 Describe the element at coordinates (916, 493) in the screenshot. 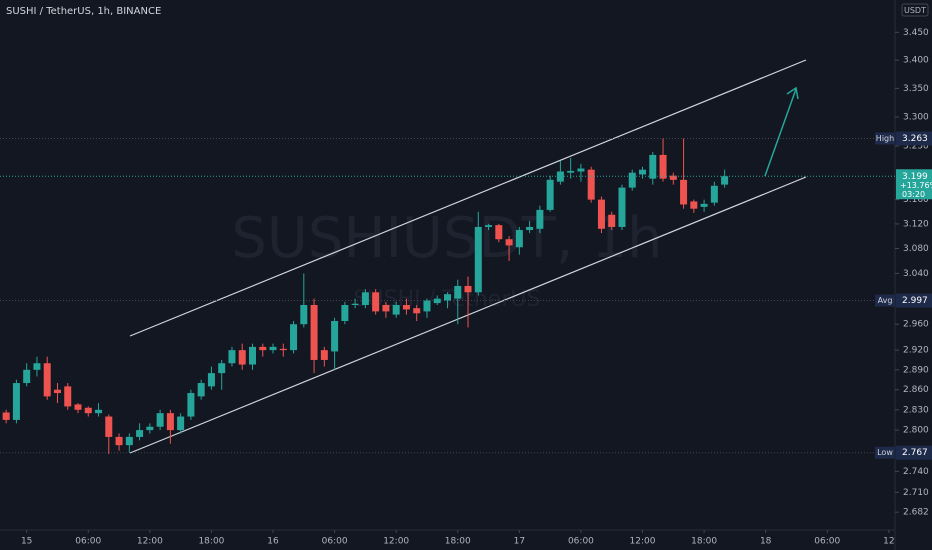

I see `y-tick-label: 2.710` at that location.